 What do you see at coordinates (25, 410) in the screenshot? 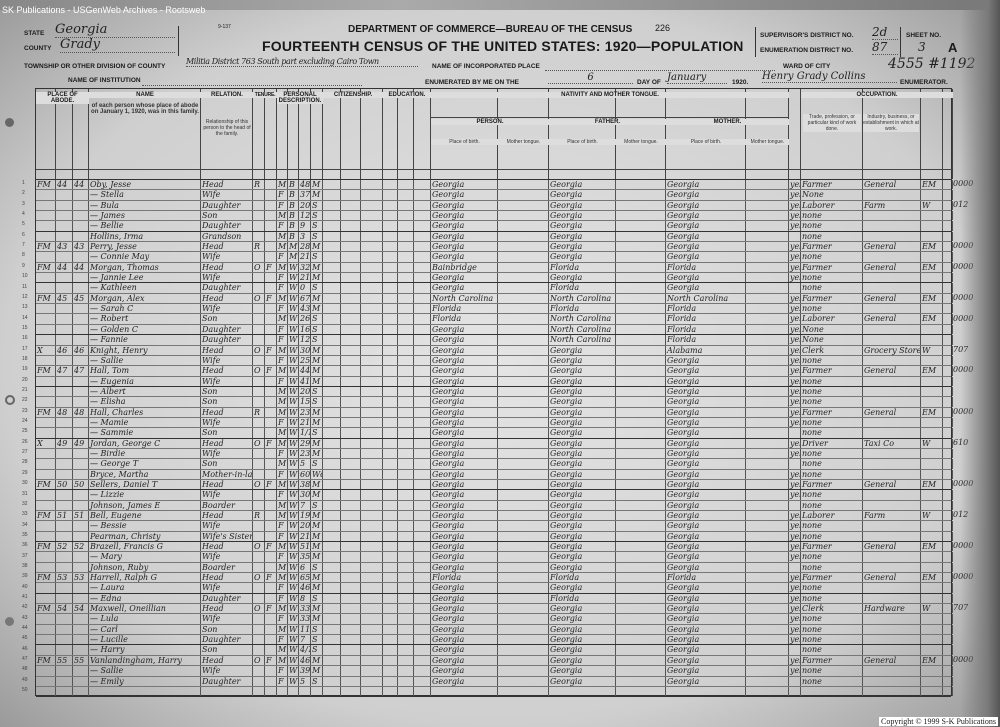
I see `line-number: 23` at bounding box center [25, 410].